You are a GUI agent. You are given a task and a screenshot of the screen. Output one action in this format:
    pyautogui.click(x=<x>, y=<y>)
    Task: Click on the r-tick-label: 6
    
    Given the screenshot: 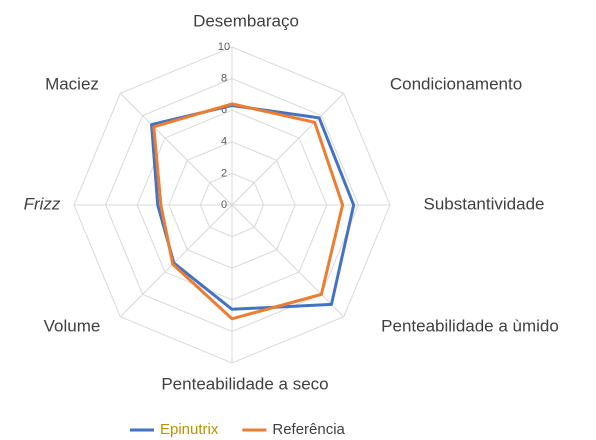 What is the action you would take?
    pyautogui.click(x=224, y=110)
    